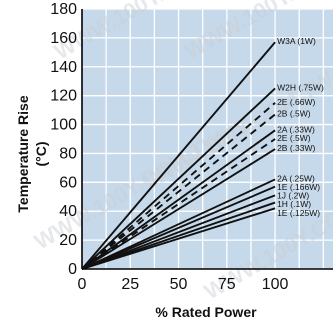 The width and height of the screenshot is (333, 330). What do you see at coordinates (294, 113) in the screenshot?
I see `series-label-4: 2B (.5W)` at bounding box center [294, 113].